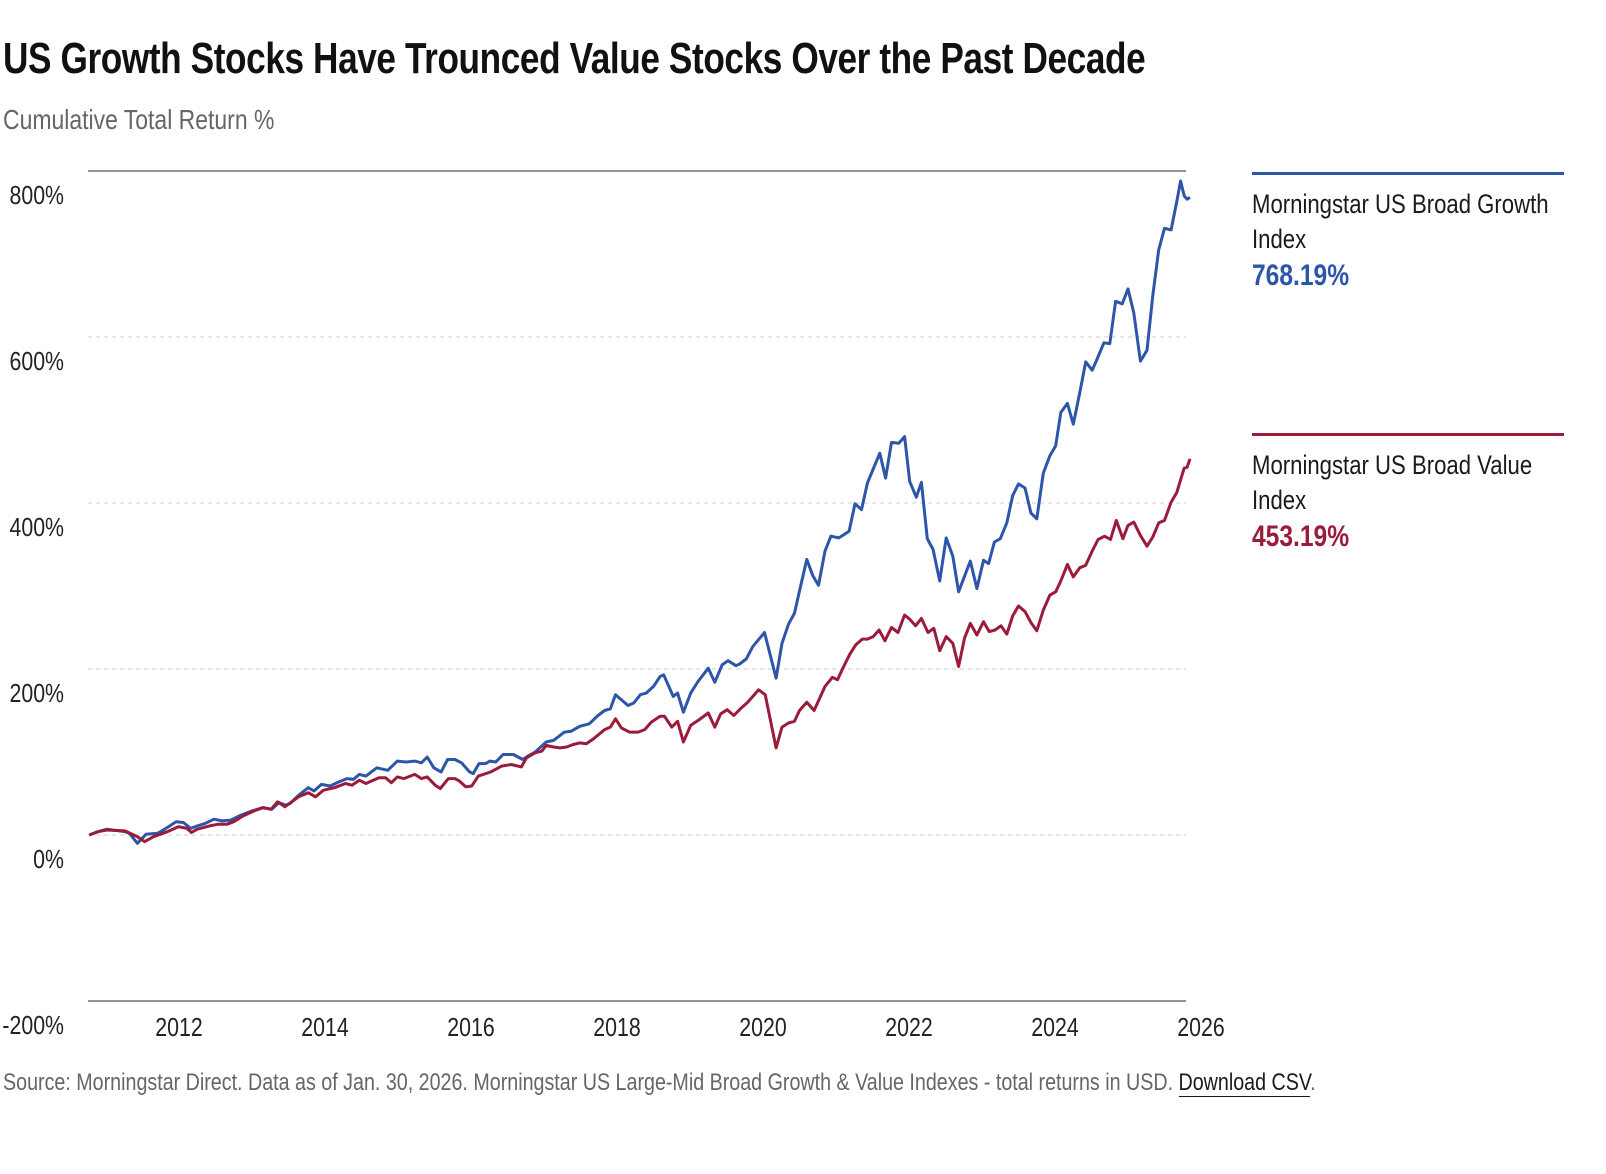 The height and width of the screenshot is (1174, 1606). I want to click on legend-swatch-growth, so click(1408, 173).